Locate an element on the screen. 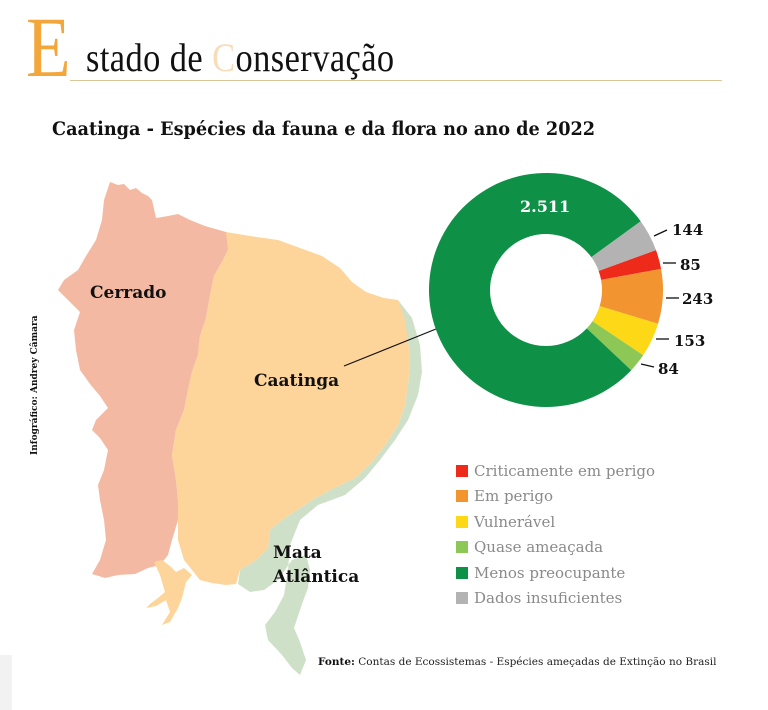  title-part2: onservação is located at coordinates (315, 57).